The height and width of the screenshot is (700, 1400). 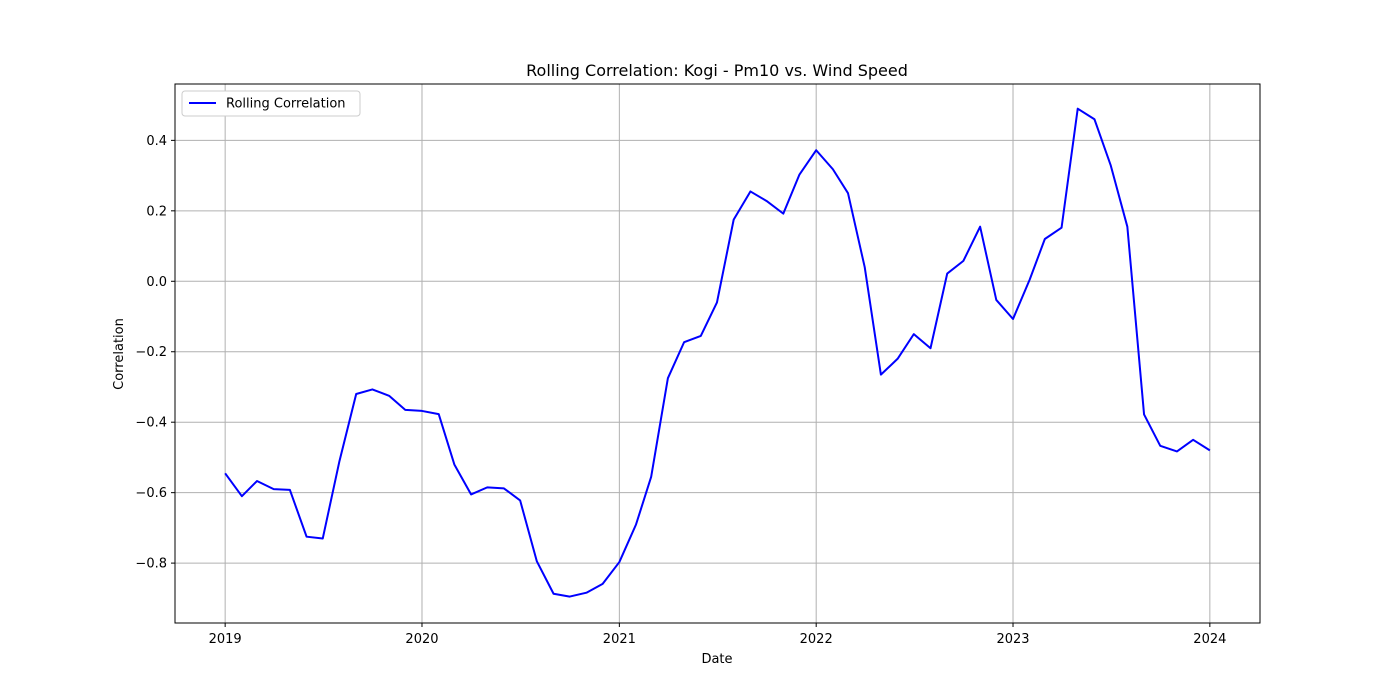 What do you see at coordinates (816, 639) in the screenshot?
I see `x-tick-label: 2022` at bounding box center [816, 639].